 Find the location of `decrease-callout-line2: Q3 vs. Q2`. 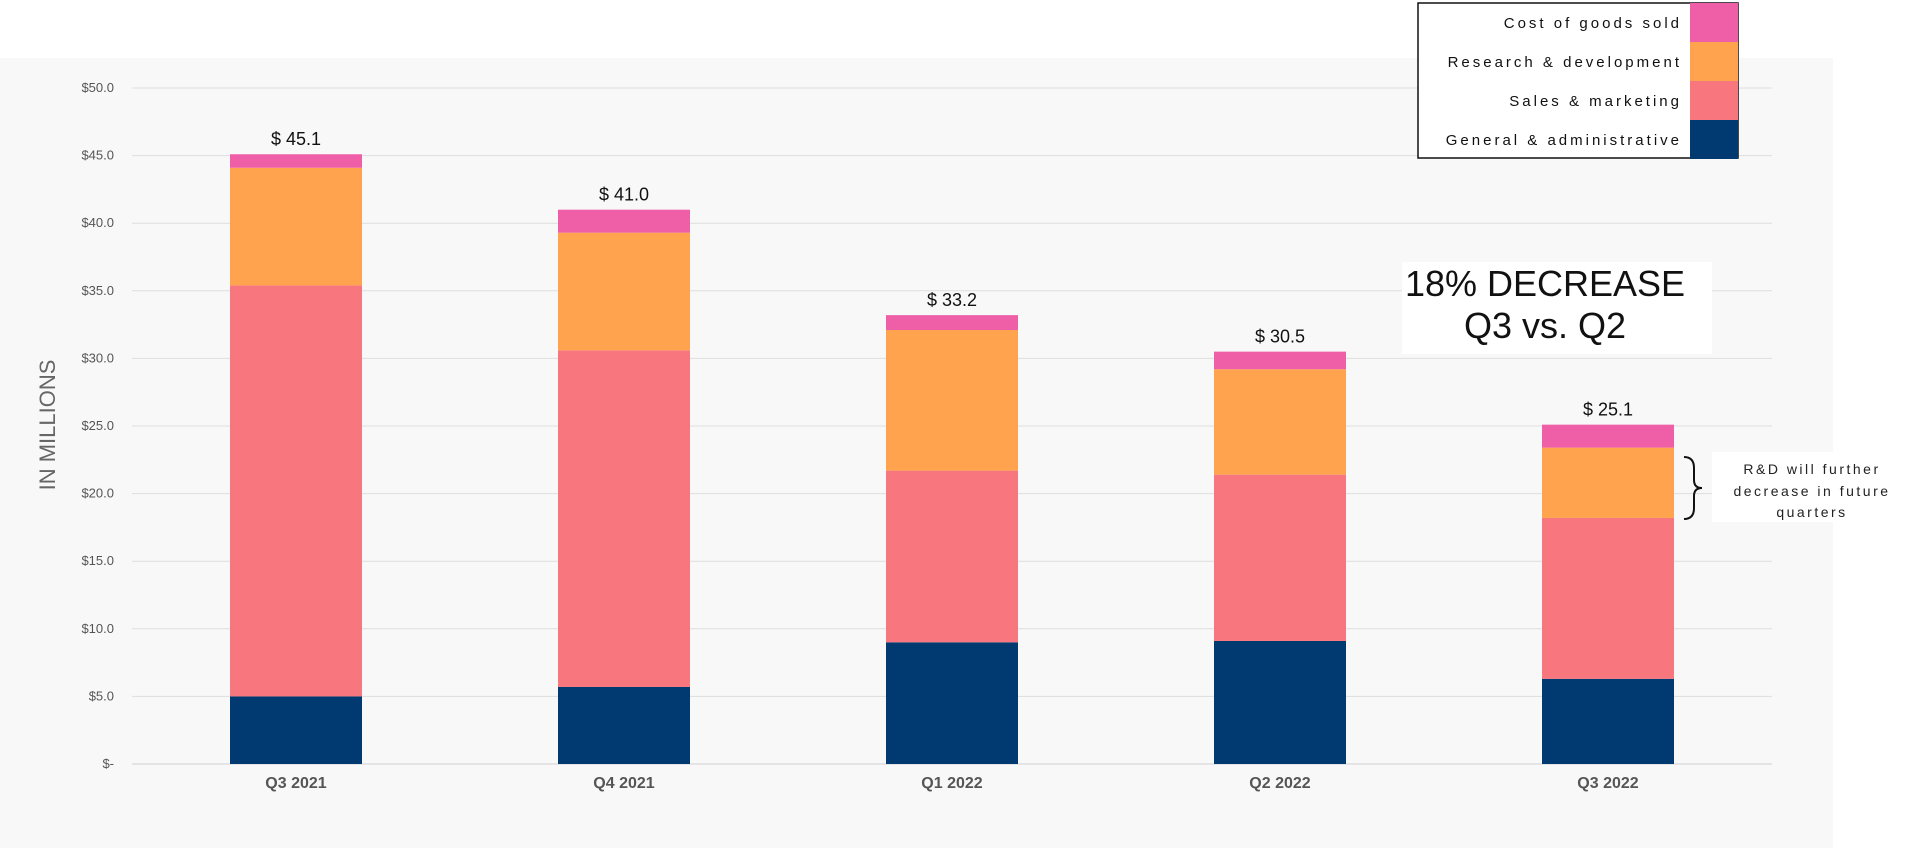

decrease-callout-line2: Q3 vs. Q2 is located at coordinates (1545, 325).